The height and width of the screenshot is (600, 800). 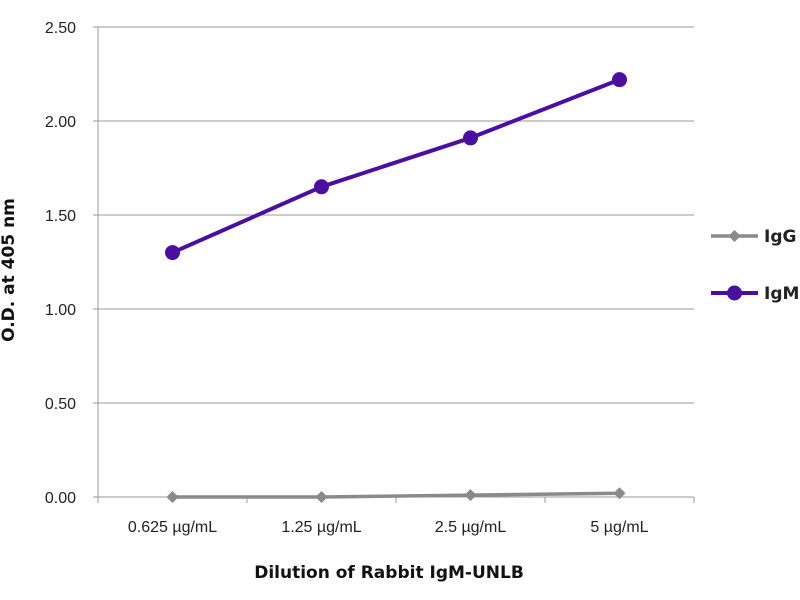 I want to click on series-igg, so click(x=396, y=495).